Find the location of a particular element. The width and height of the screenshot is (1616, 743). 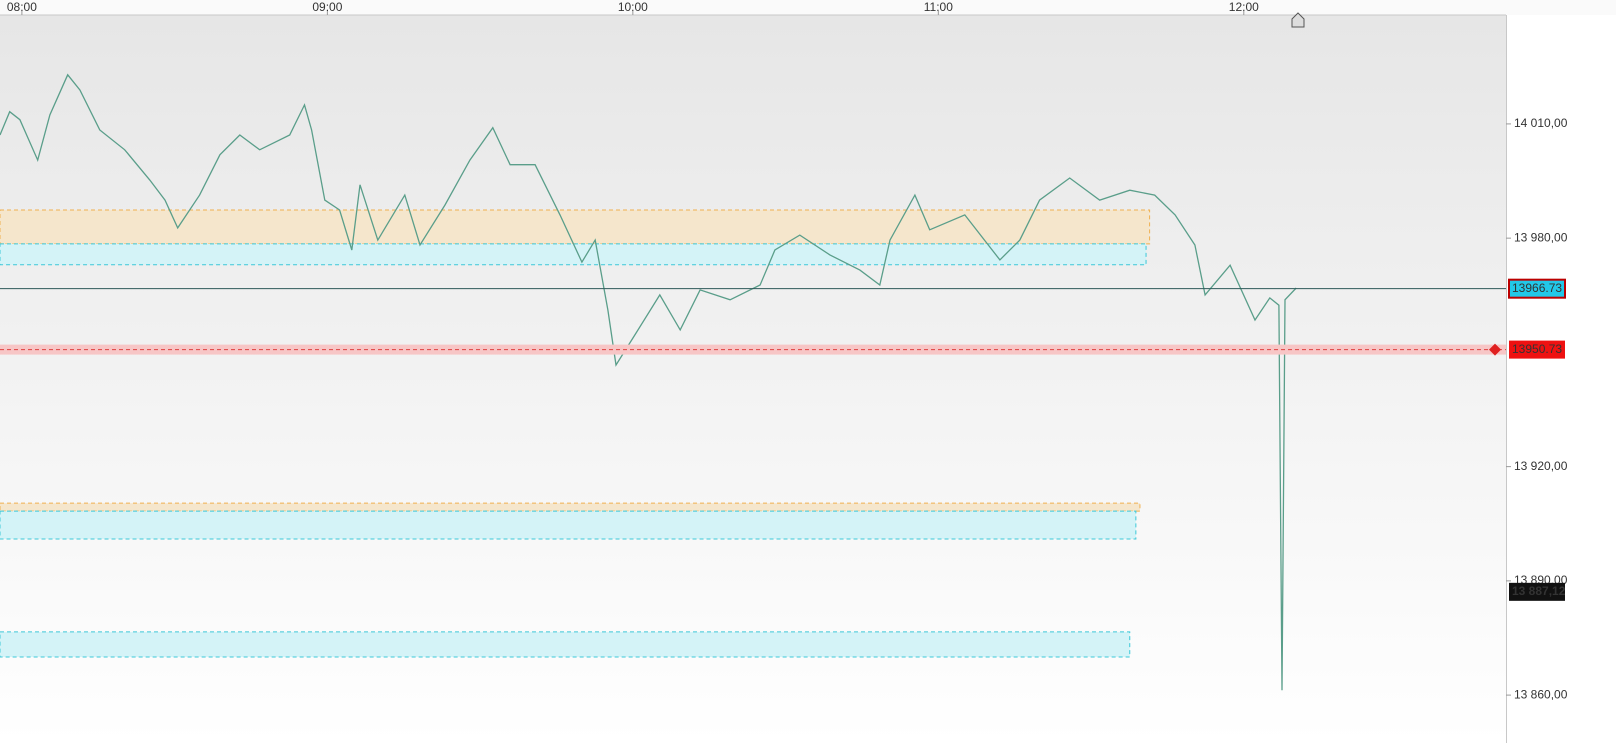

y-tick-label: 13 980,00 is located at coordinates (1541, 237).